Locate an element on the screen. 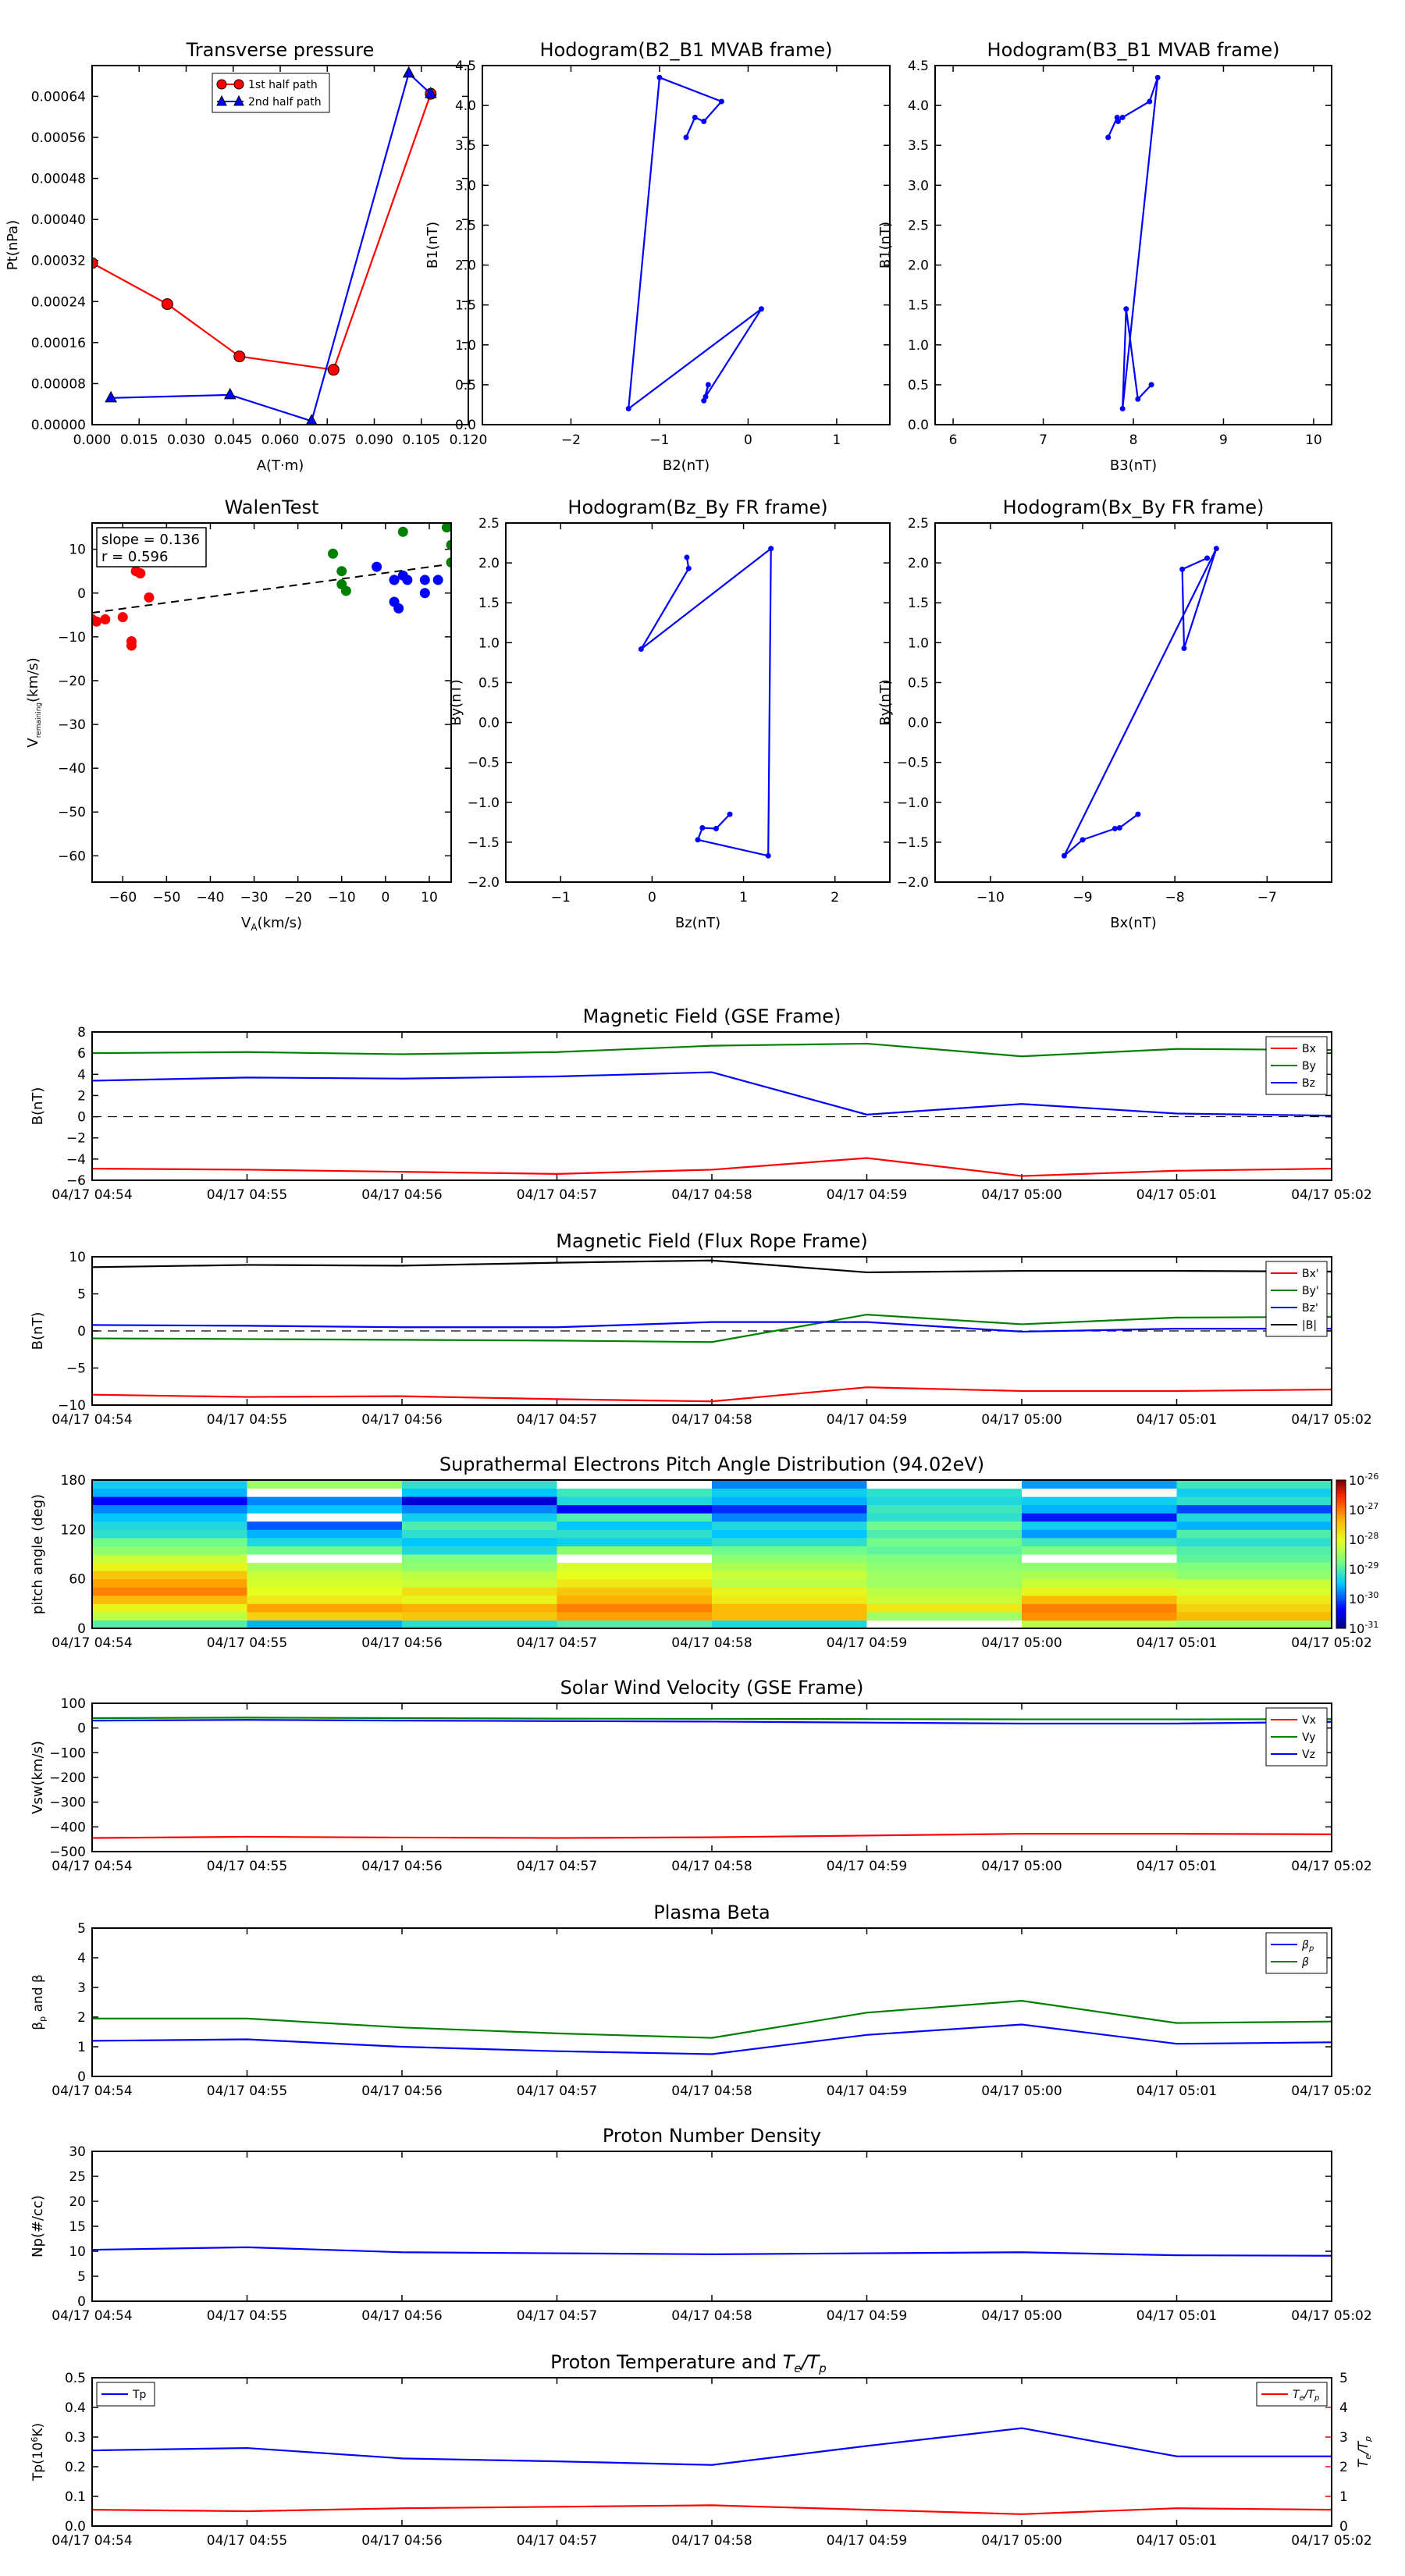  chart-title: Plasma Beta is located at coordinates (712, 1912).